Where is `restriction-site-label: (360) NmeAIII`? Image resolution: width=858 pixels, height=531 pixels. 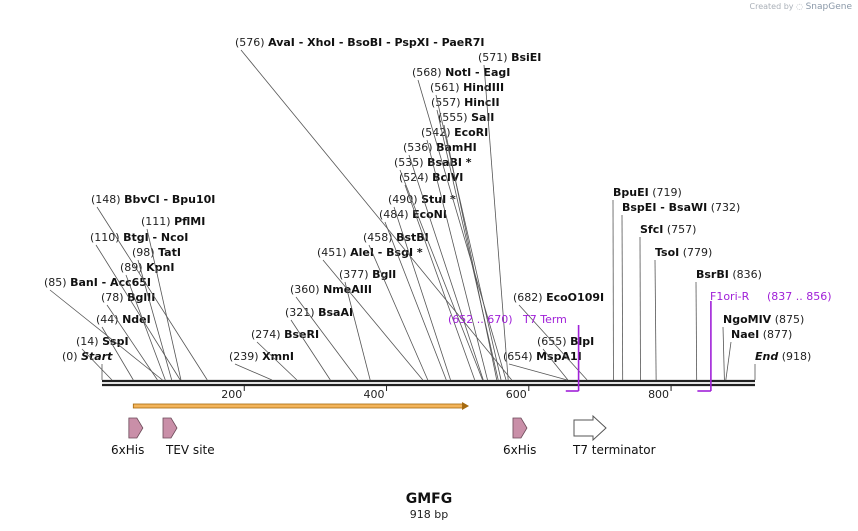
restriction-site-label: (360) NmeAIII is located at coordinates (331, 289).